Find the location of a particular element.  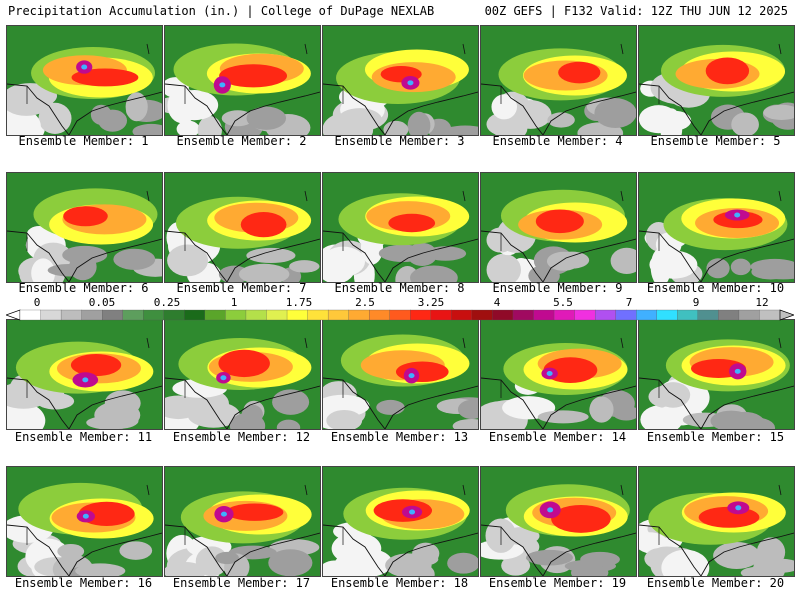

colorbar-tick-label: 0 is located at coordinates (37, 302).